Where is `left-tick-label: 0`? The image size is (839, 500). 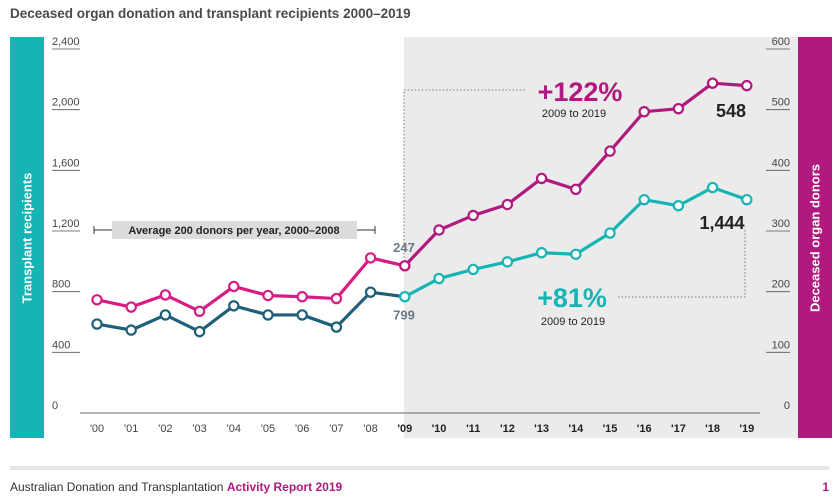
left-tick-label: 0 is located at coordinates (55, 406).